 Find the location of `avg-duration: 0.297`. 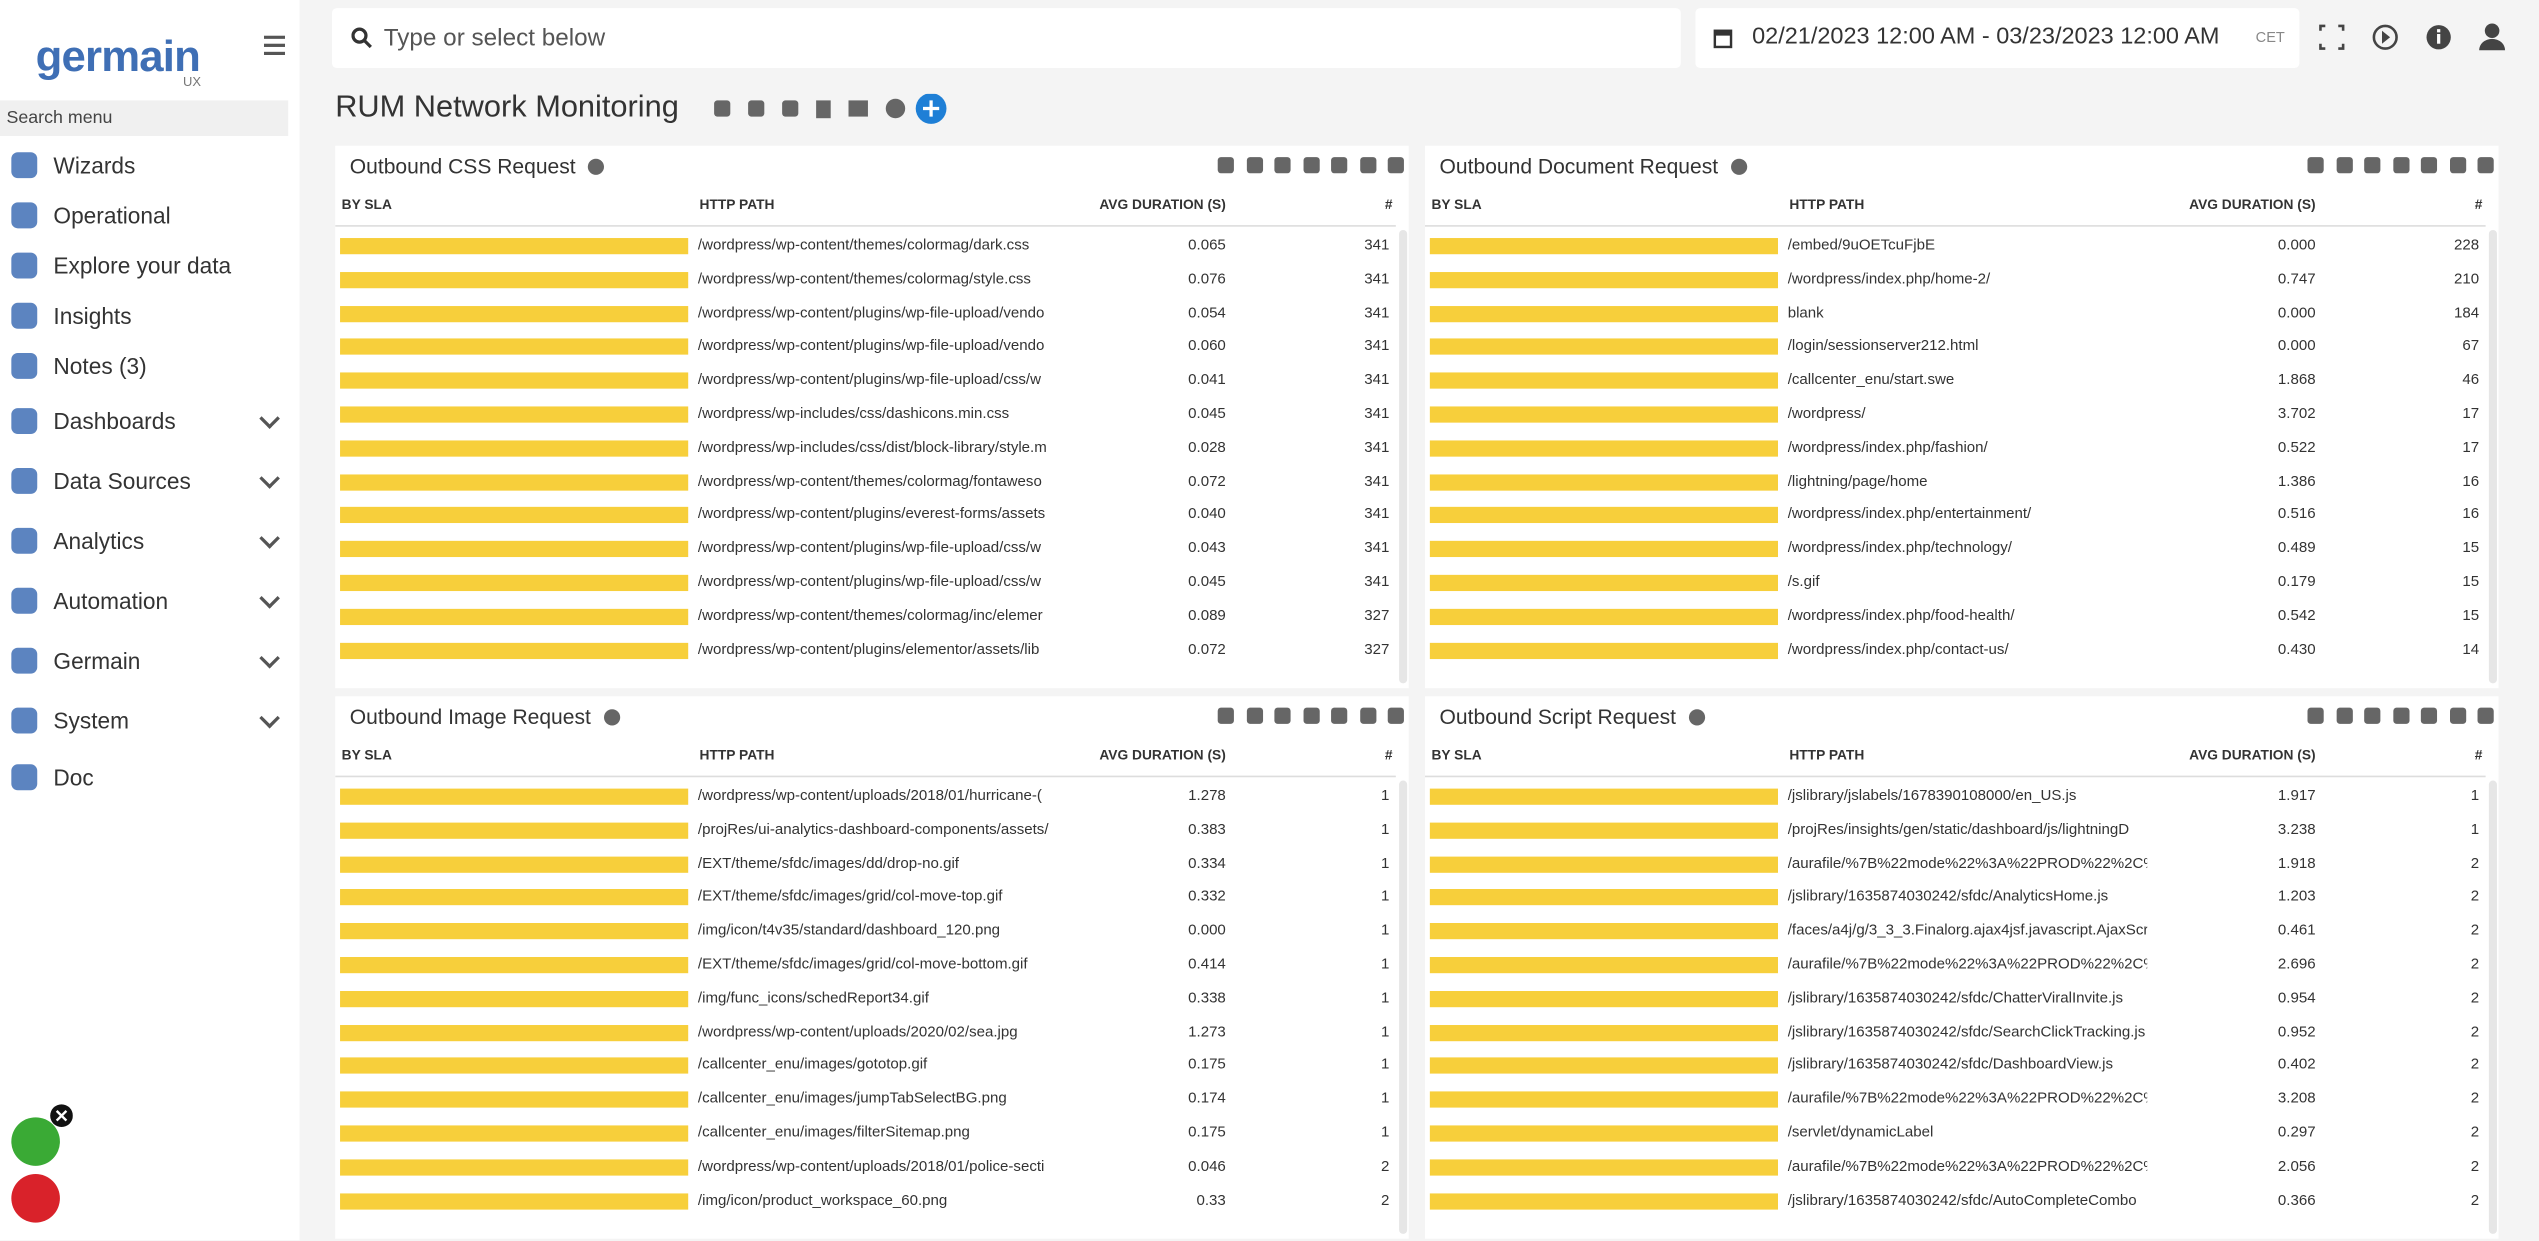

avg-duration: 0.297 is located at coordinates (2296, 1131).